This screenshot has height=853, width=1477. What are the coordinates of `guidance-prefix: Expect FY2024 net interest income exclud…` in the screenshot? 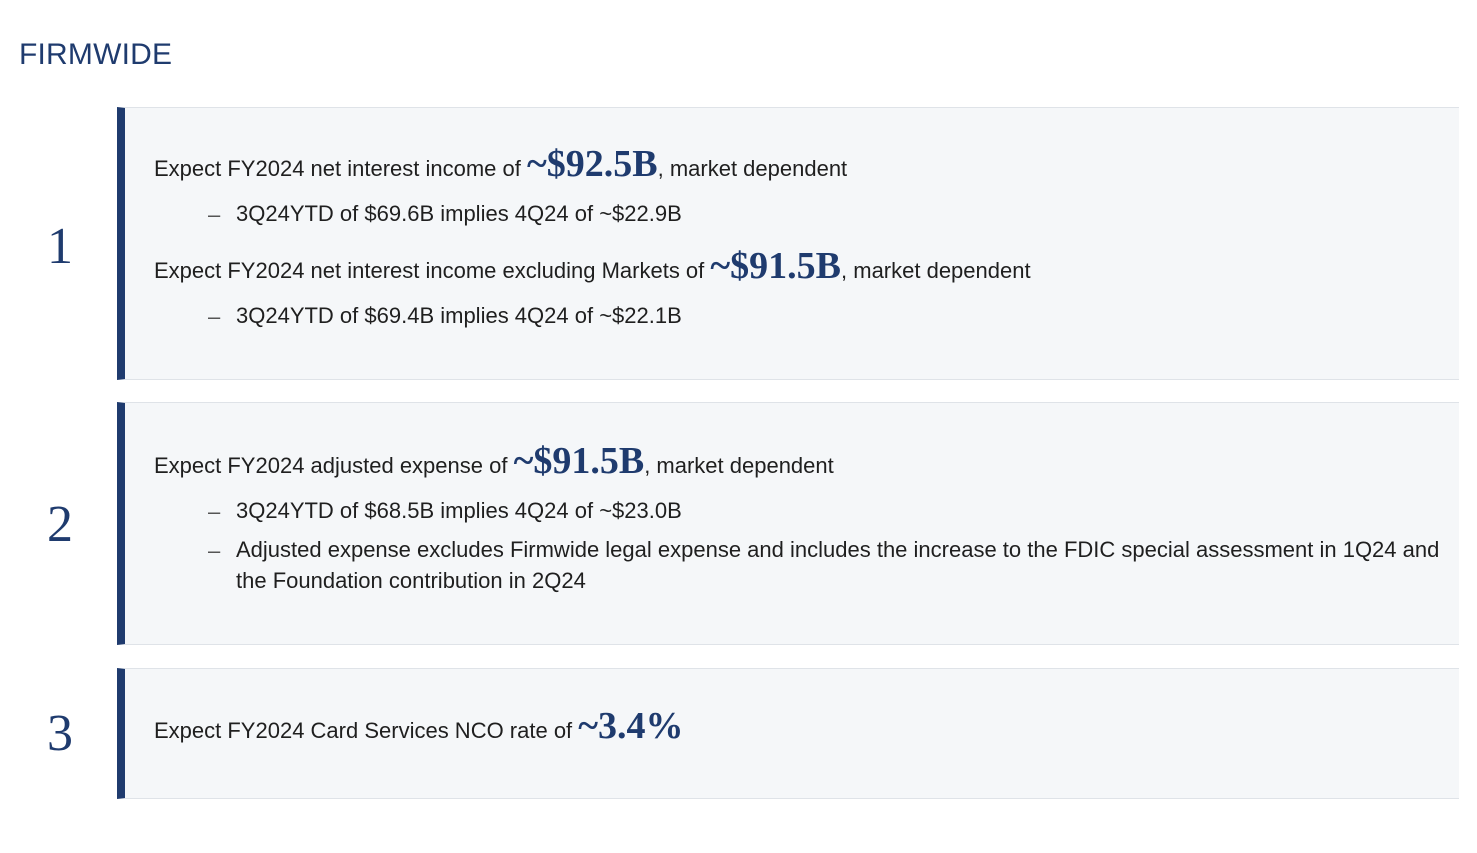 It's located at (432, 270).